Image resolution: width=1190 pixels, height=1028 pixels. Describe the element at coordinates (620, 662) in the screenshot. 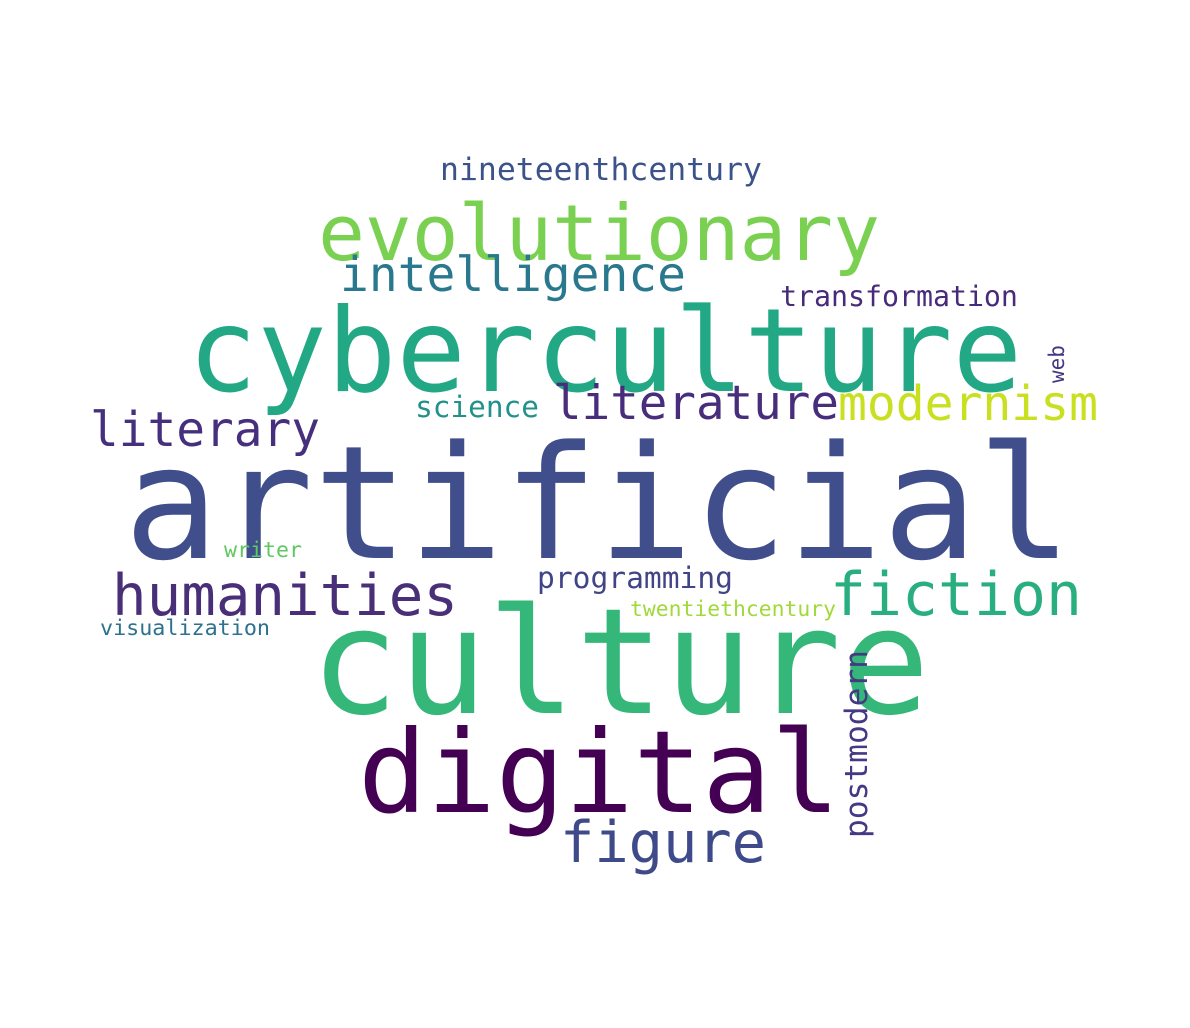

I see `word-culture: culture` at that location.